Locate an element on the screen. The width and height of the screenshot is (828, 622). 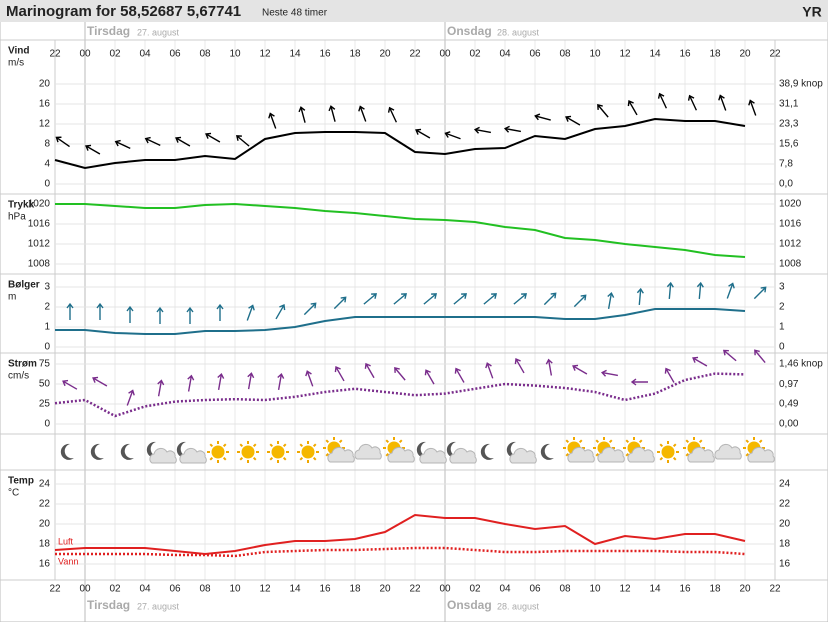
y2-unit: knop is located at coordinates (812, 84).